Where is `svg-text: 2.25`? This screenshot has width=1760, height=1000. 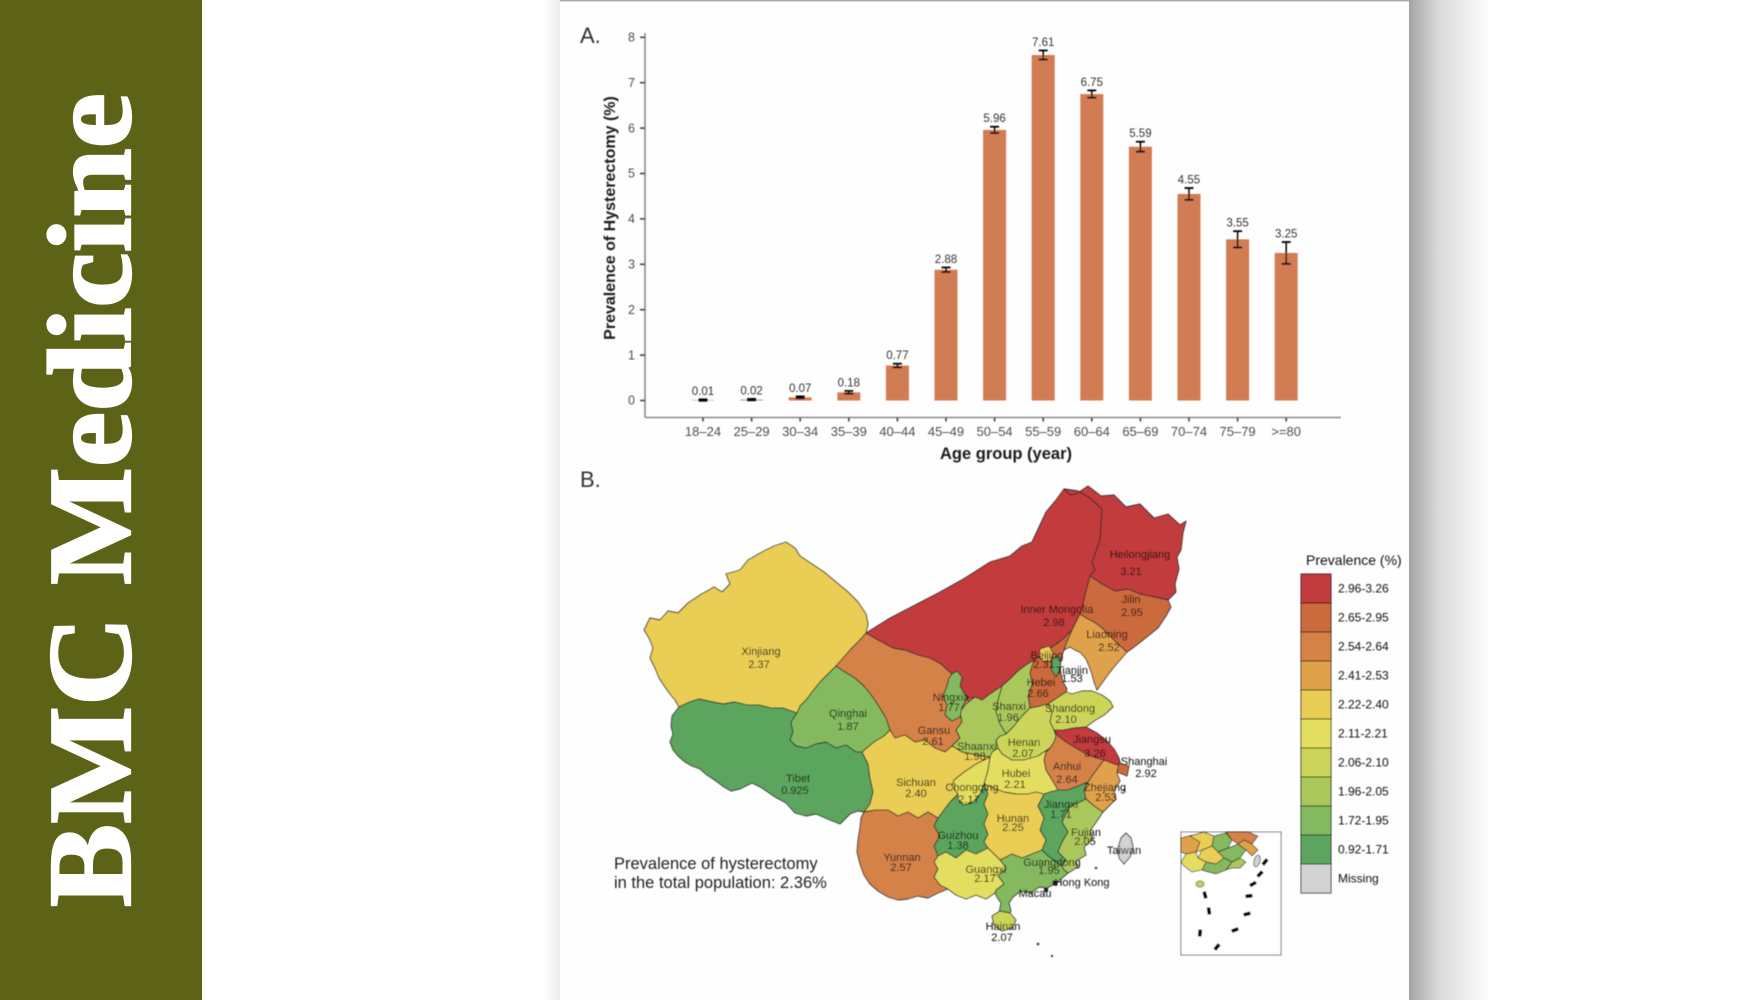 svg-text: 2.25 is located at coordinates (1012, 828).